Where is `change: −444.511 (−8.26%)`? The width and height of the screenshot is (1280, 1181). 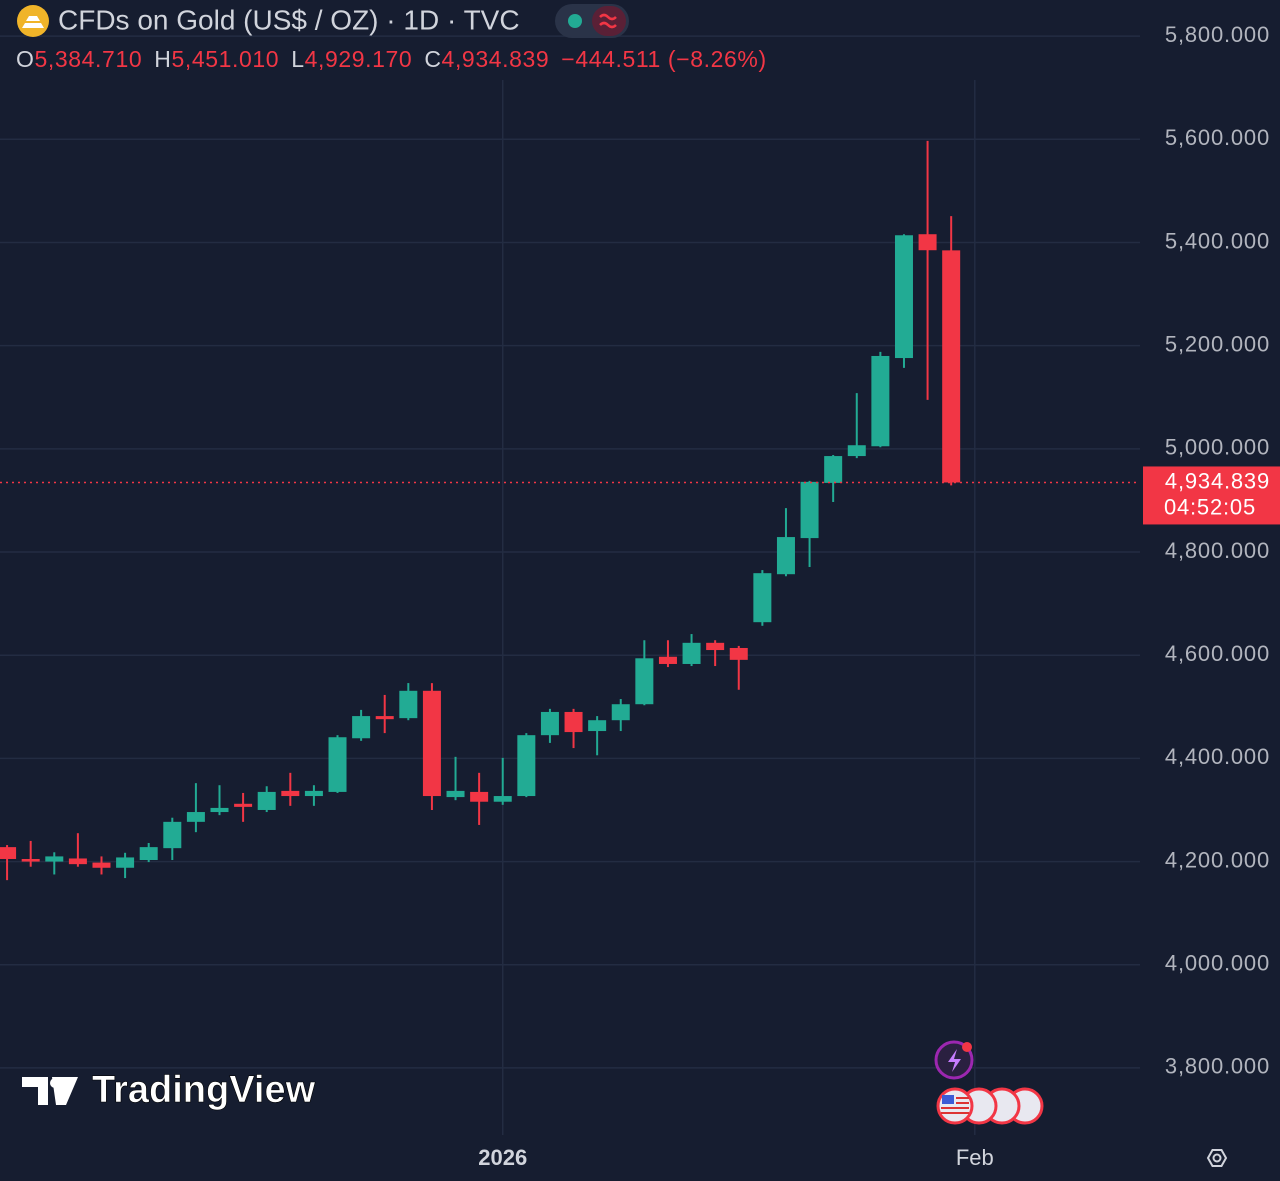
change: −444.511 (−8.26%) is located at coordinates (663, 59).